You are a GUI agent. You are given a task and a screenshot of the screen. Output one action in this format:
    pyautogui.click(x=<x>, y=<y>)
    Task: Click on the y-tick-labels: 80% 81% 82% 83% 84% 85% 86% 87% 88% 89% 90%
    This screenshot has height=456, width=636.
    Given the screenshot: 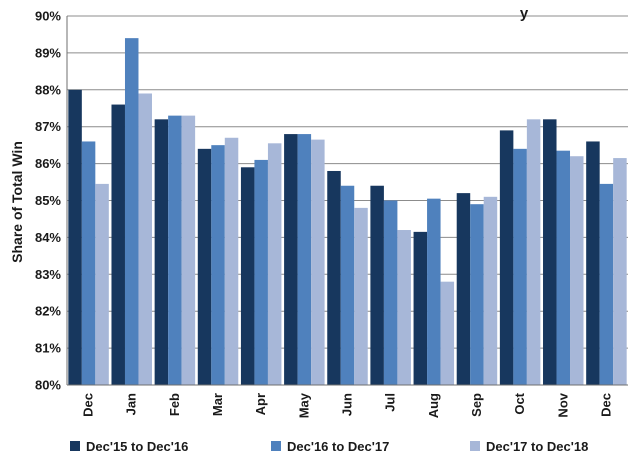 What is the action you would take?
    pyautogui.click(x=48, y=201)
    